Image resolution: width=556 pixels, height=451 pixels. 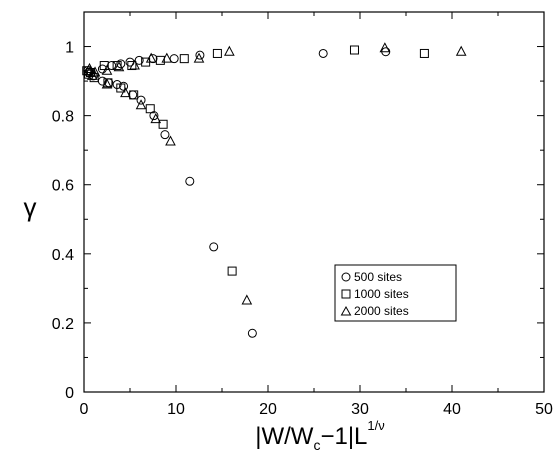 What do you see at coordinates (381, 294) in the screenshot?
I see `legend-label-1000-sites: 1000 sites` at bounding box center [381, 294].